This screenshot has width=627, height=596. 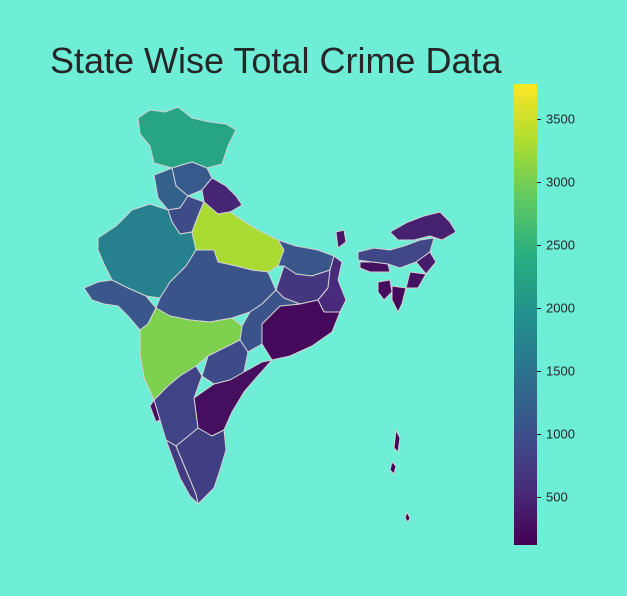 I want to click on colorbar-gradient, so click(x=525, y=314).